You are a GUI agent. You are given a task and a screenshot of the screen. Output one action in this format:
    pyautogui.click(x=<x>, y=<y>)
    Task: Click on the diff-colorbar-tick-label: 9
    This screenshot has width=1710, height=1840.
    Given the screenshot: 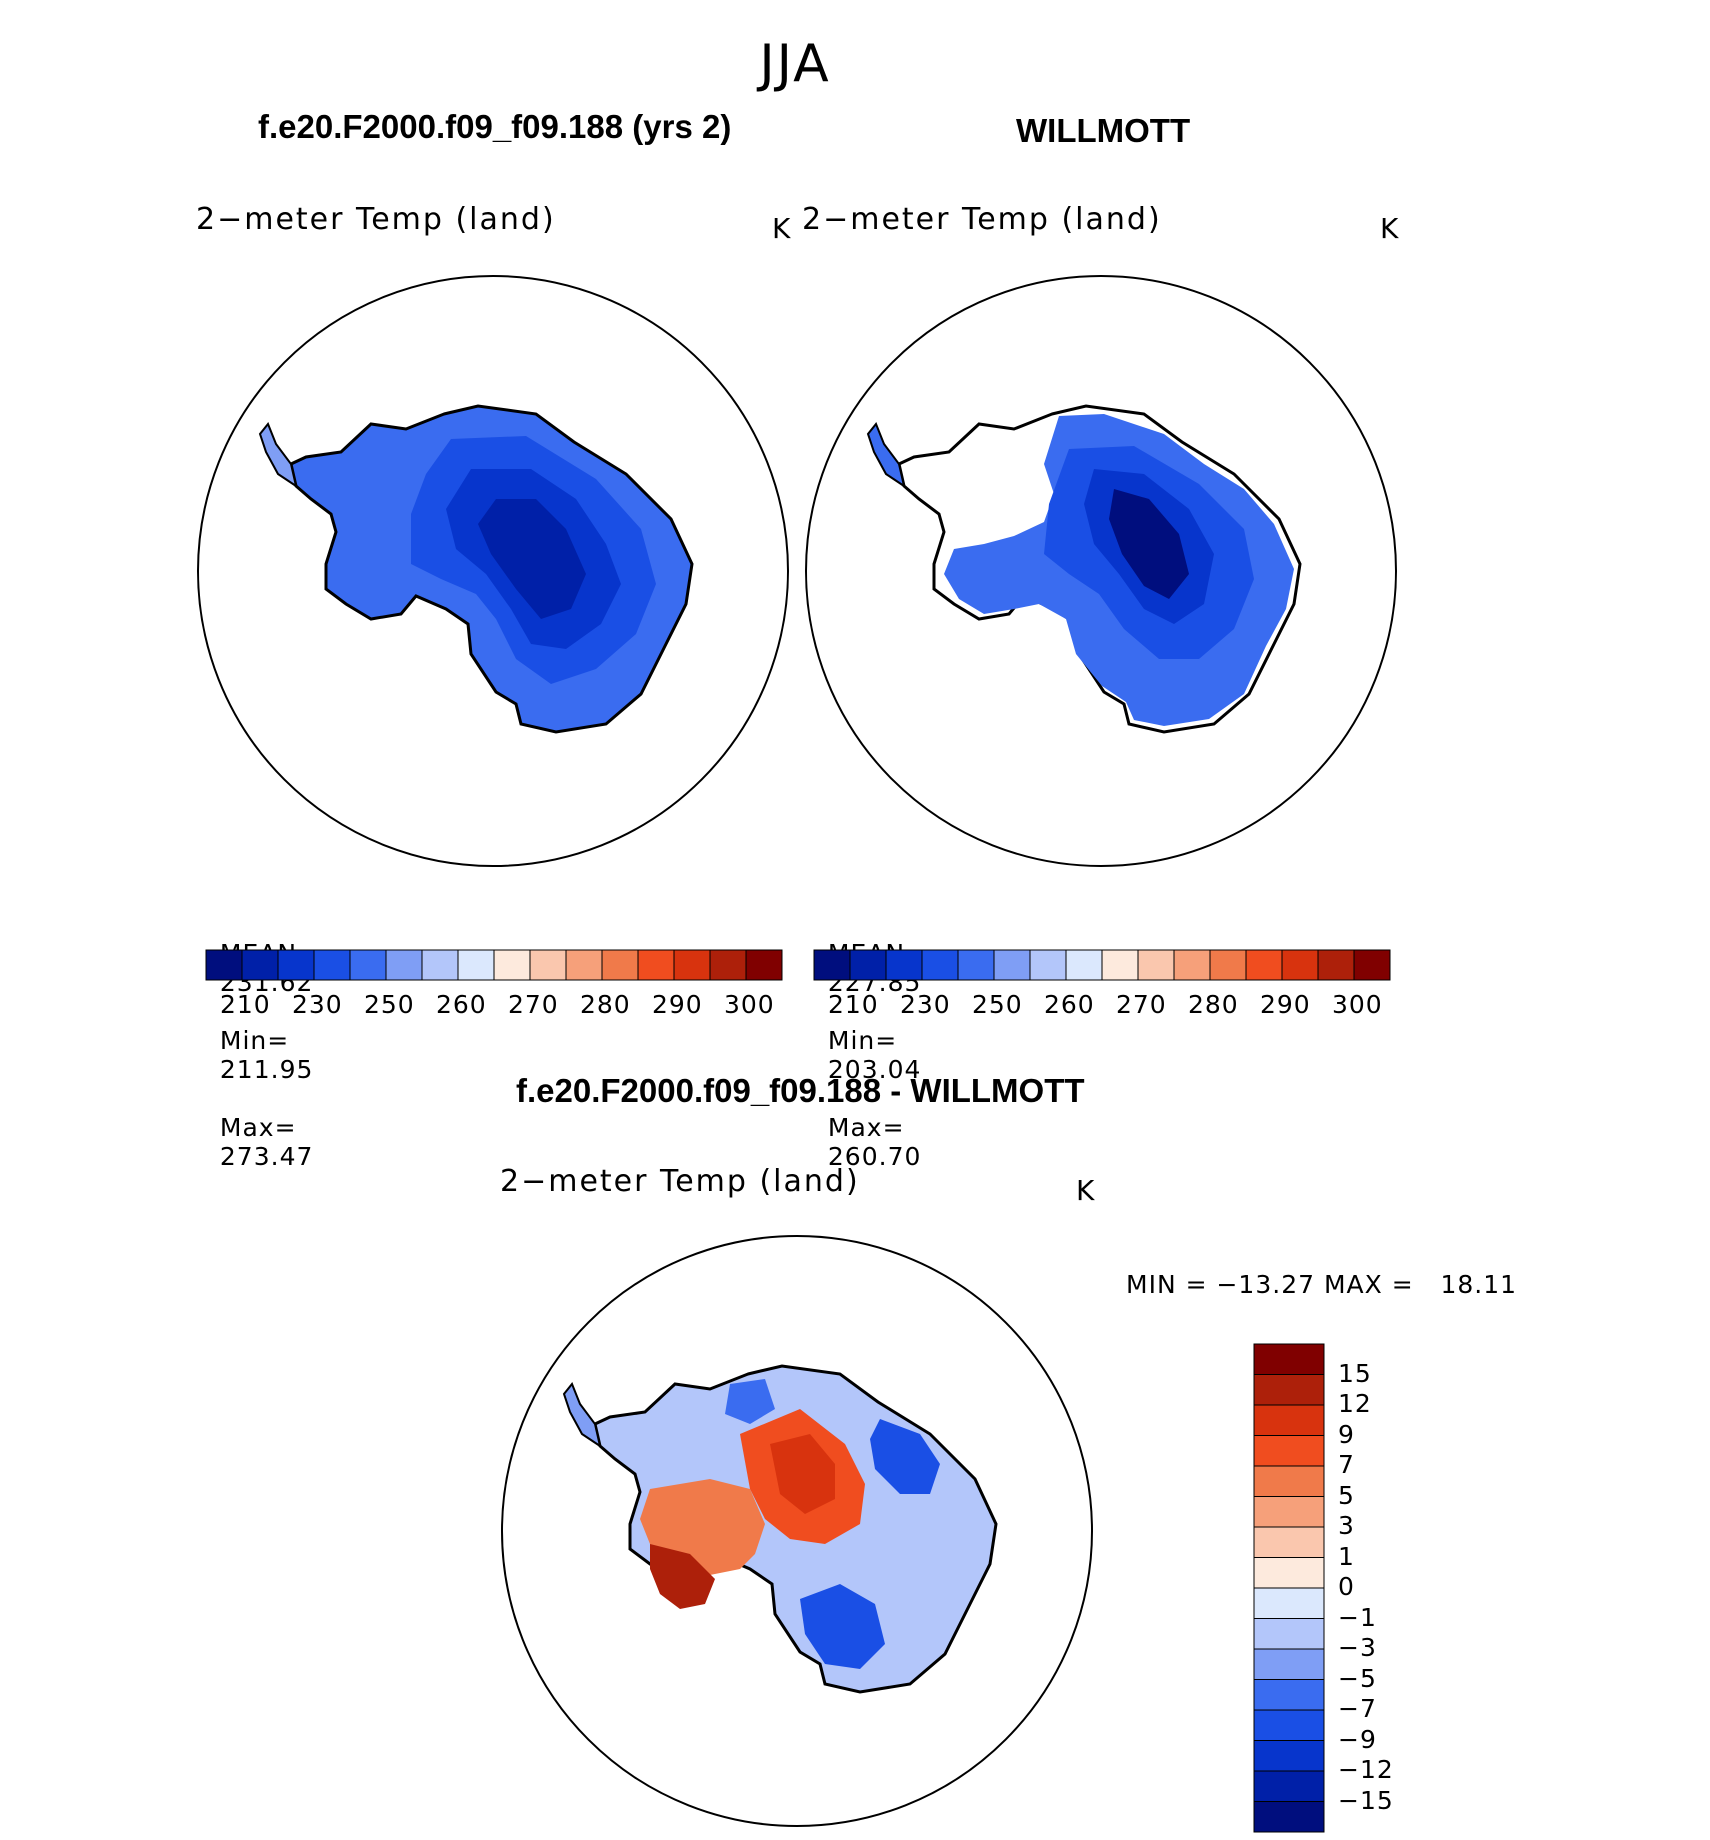 What is the action you would take?
    pyautogui.click(x=1346, y=1434)
    